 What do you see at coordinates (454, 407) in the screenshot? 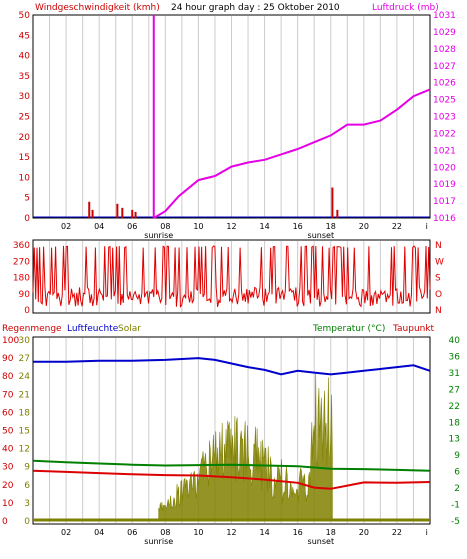
I see `y-tick-temperature: 22` at bounding box center [454, 407].